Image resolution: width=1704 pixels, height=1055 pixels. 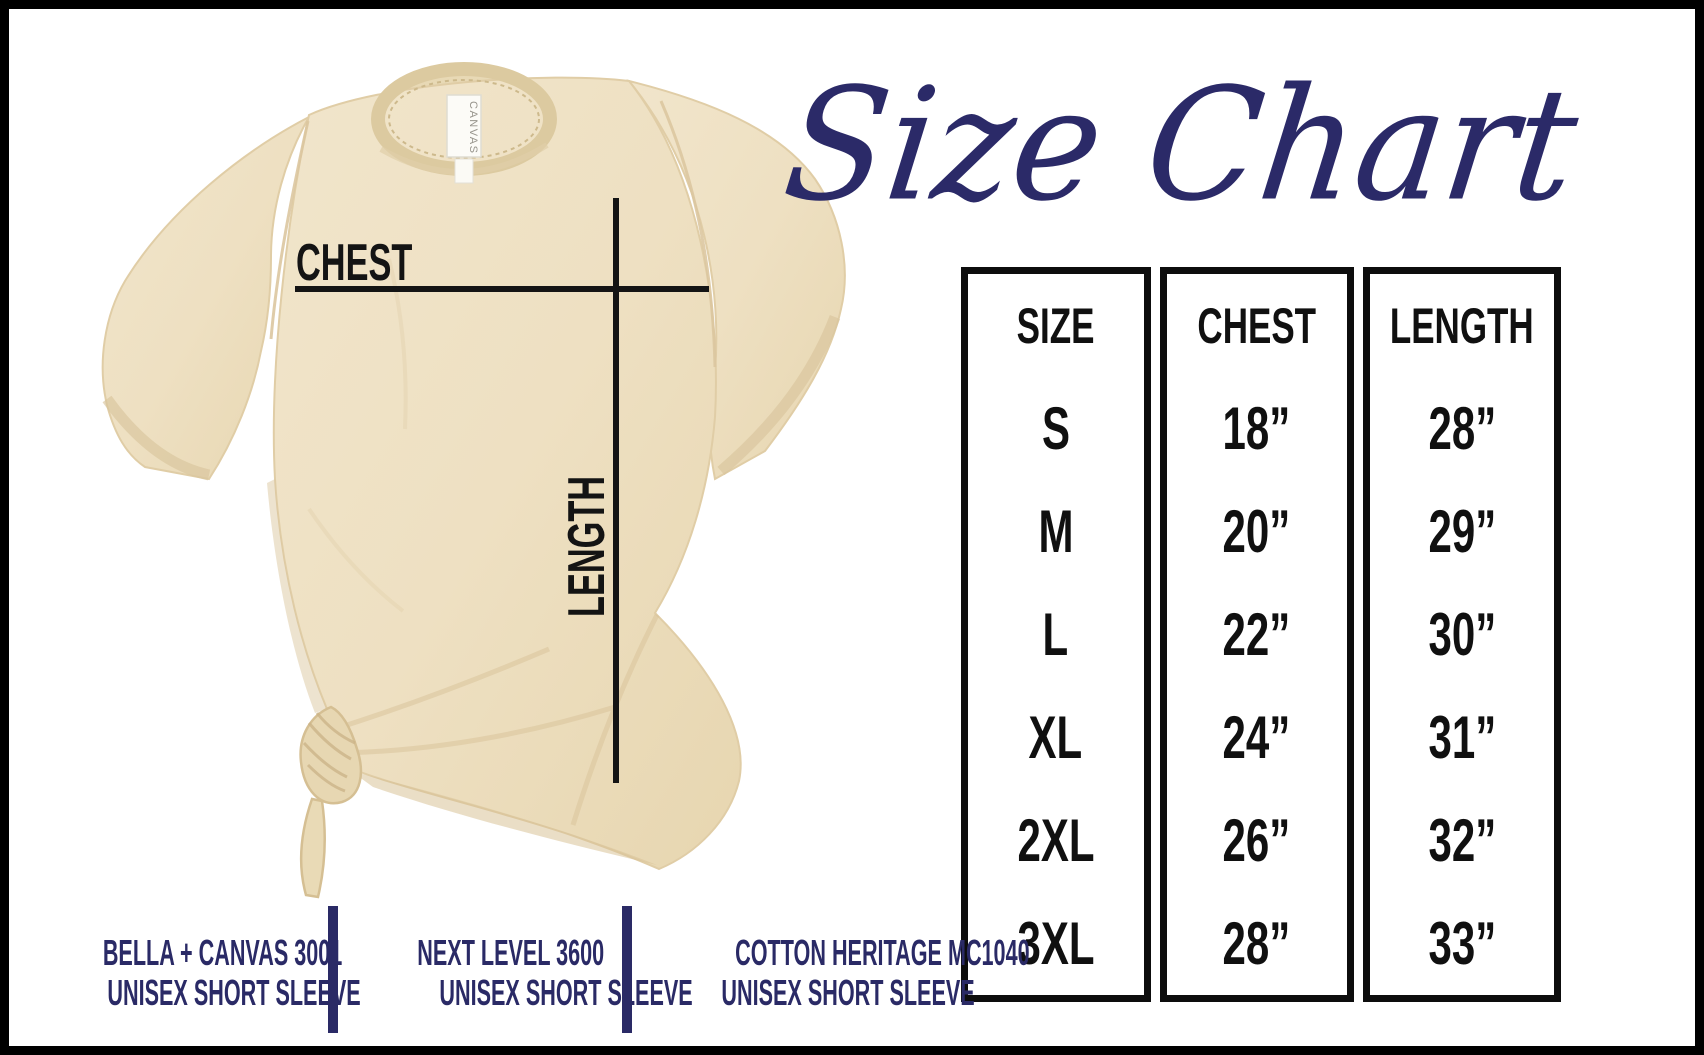 I want to click on table-cell-length: 29”, so click(x=1462, y=531).